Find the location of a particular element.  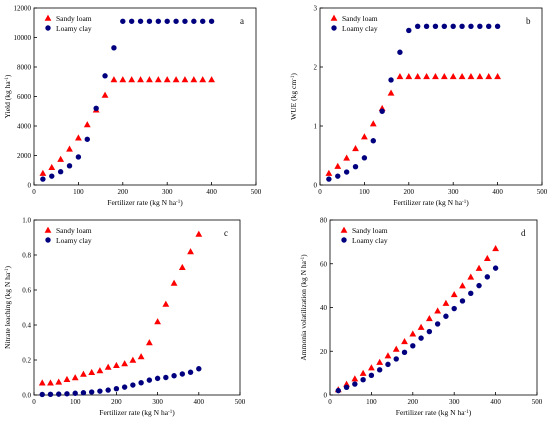

y-tick-label: 8000 is located at coordinates (24, 68).